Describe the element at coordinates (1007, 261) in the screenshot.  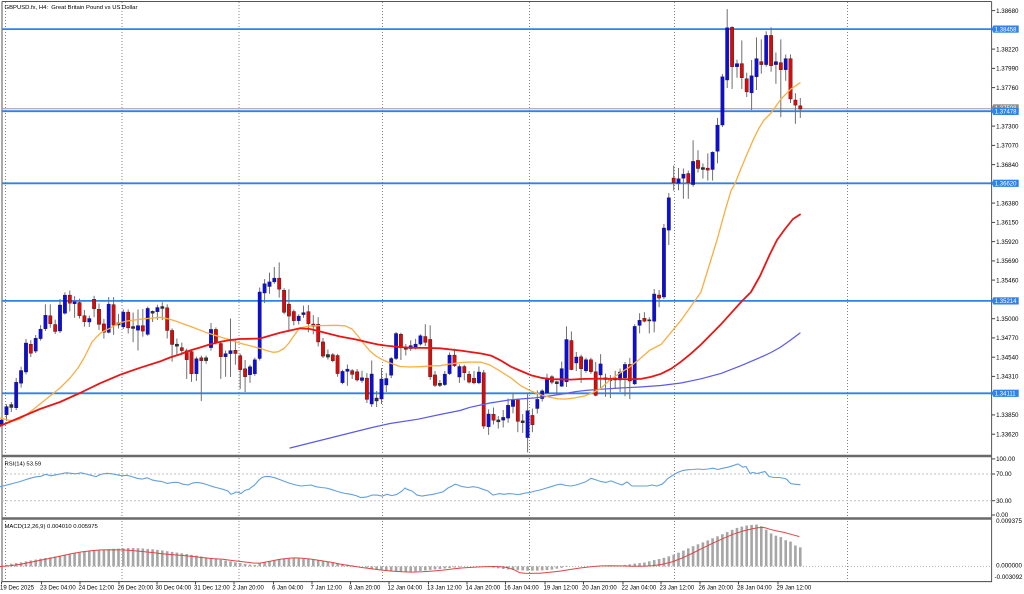
I see `svg-text: 1.35690` at that location.